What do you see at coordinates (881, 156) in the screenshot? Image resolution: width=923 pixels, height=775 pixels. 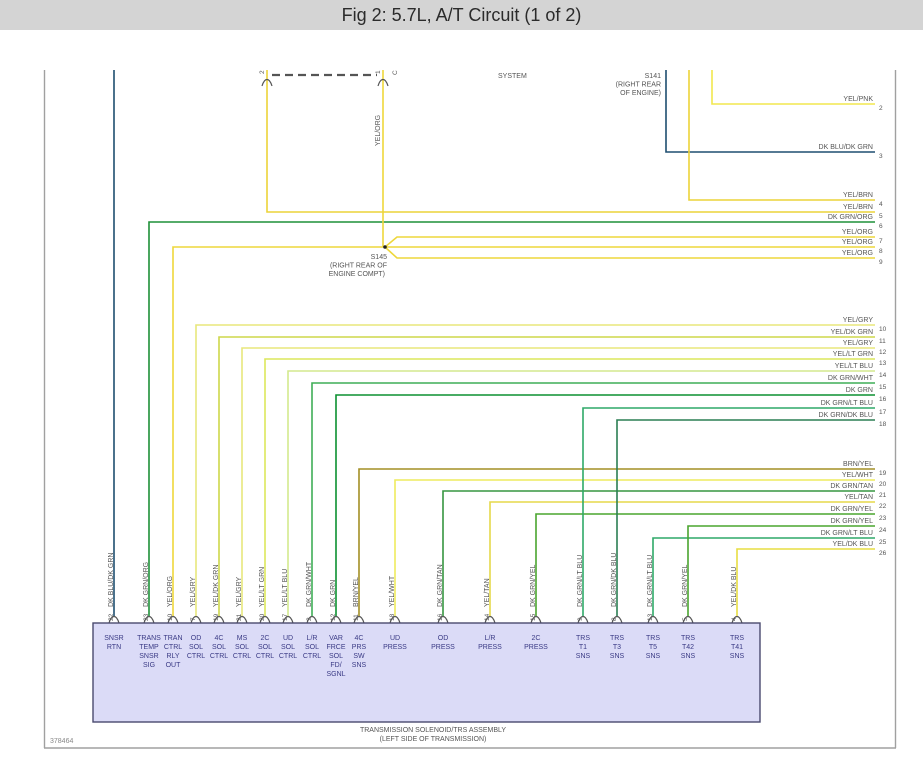 I see `right-pin-number-3: 3` at bounding box center [881, 156].